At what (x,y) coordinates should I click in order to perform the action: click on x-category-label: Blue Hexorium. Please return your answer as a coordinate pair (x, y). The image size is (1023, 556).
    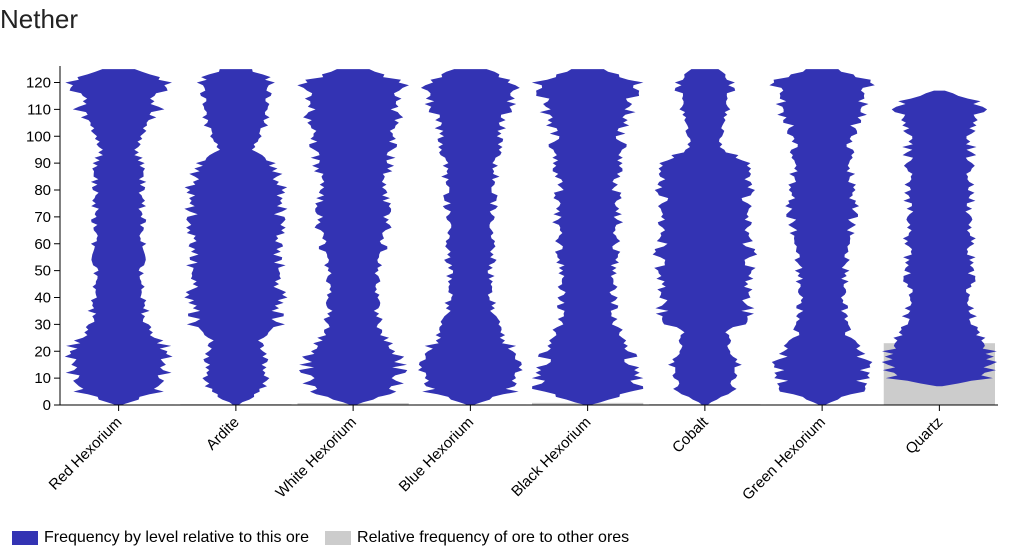
    Looking at the image, I should click on (437, 455).